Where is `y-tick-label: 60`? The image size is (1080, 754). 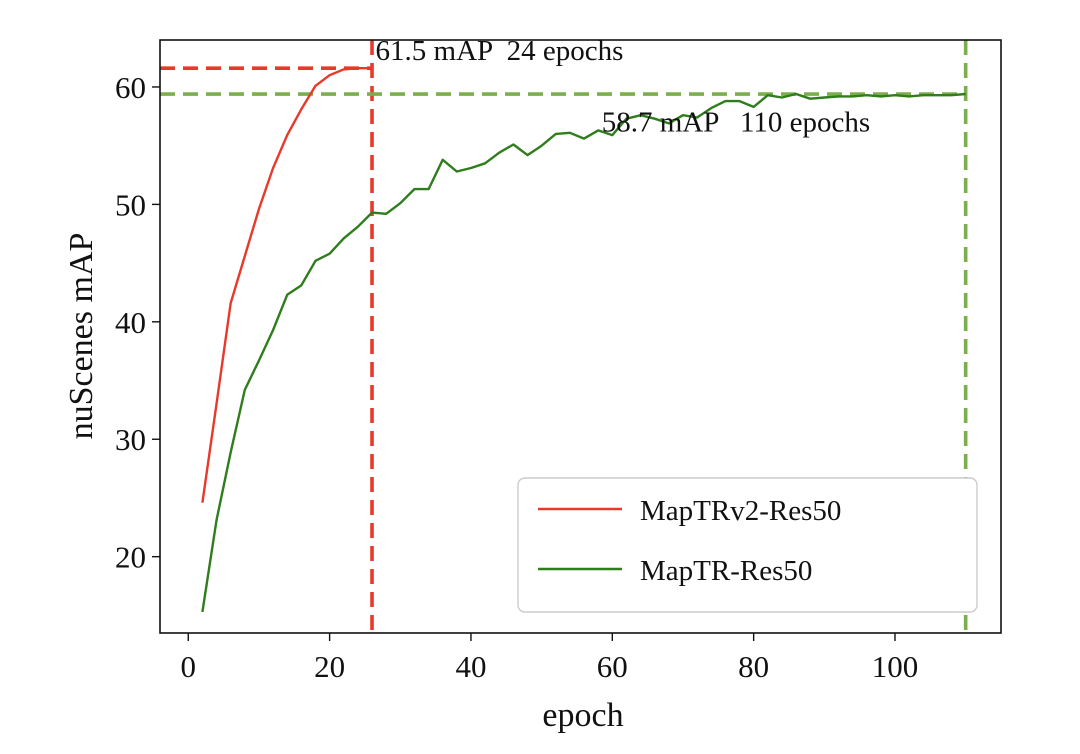 y-tick-label: 60 is located at coordinates (130, 87).